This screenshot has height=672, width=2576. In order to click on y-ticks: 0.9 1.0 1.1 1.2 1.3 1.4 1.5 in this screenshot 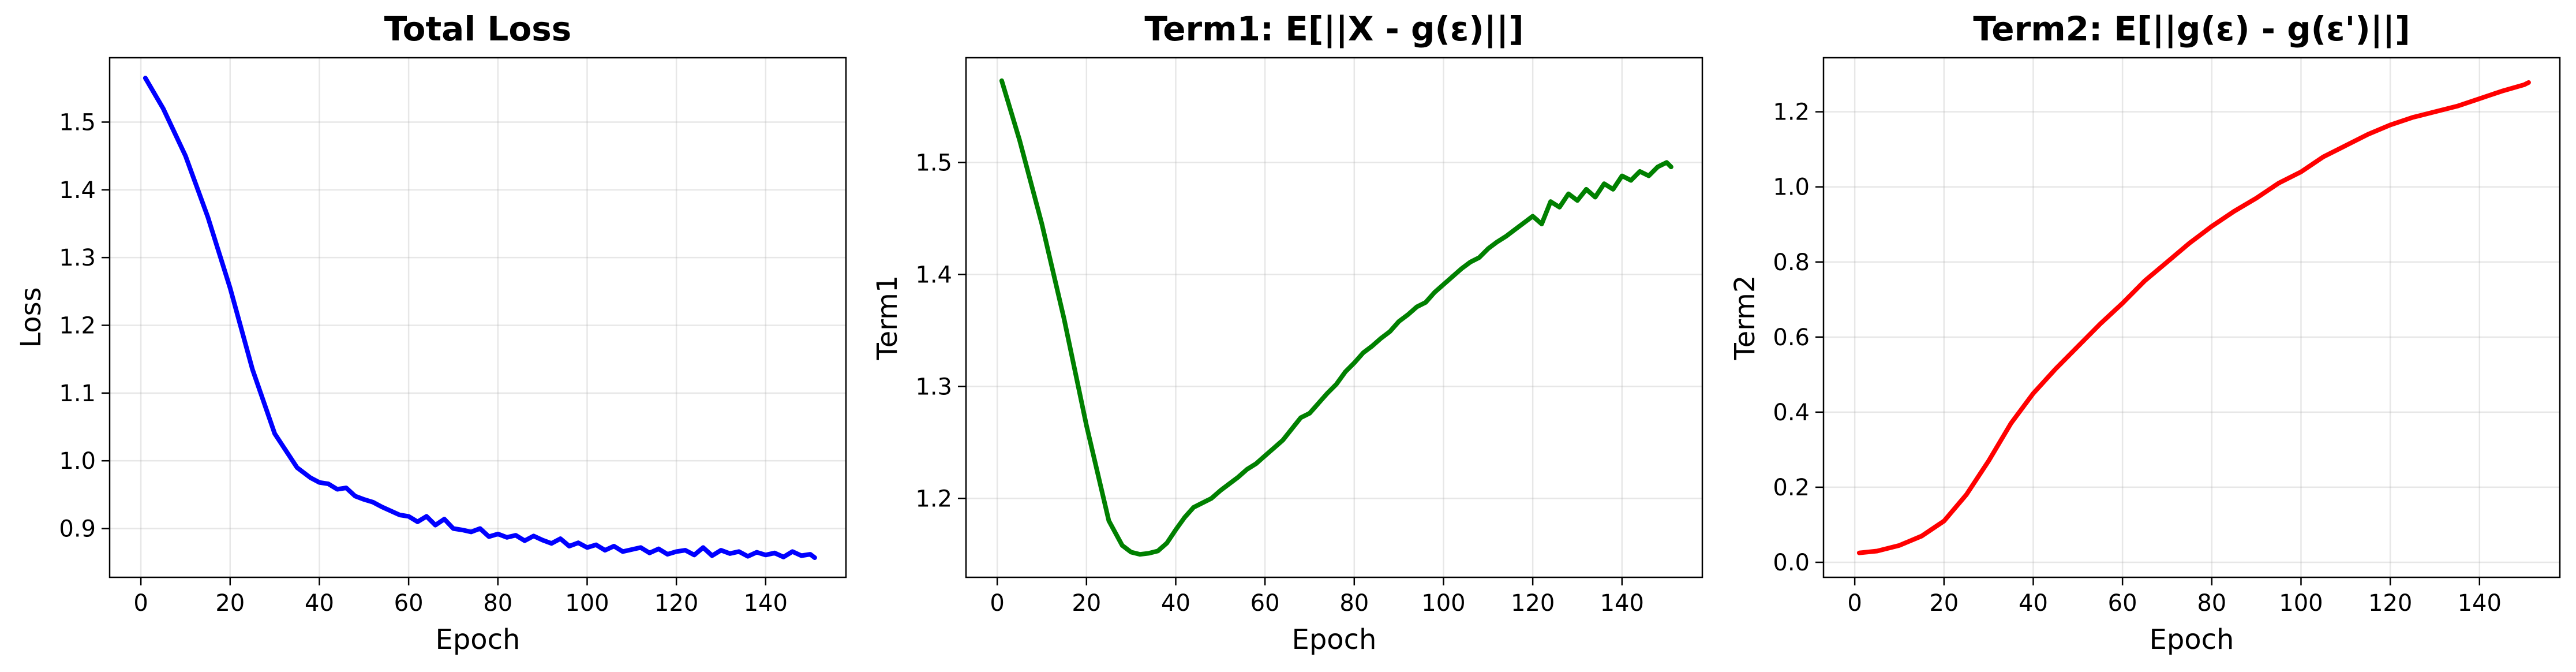, I will do `click(84, 326)`.